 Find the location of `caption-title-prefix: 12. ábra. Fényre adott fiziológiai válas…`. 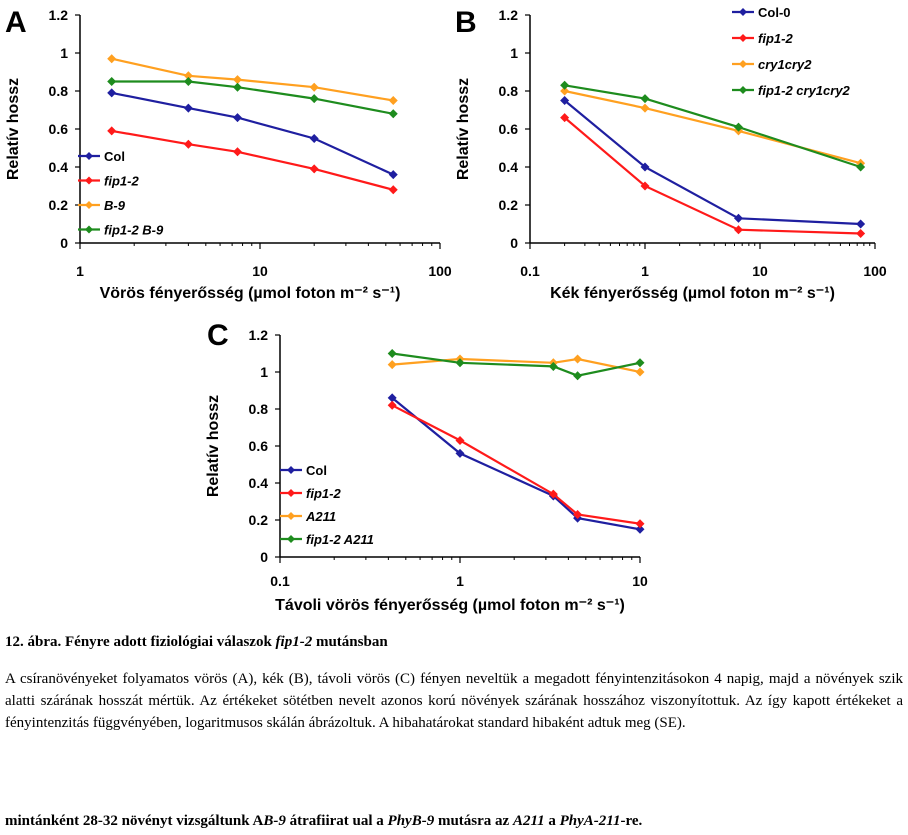

caption-title-prefix: 12. ábra. Fényre adott fiziológiai válas… is located at coordinates (138, 642).